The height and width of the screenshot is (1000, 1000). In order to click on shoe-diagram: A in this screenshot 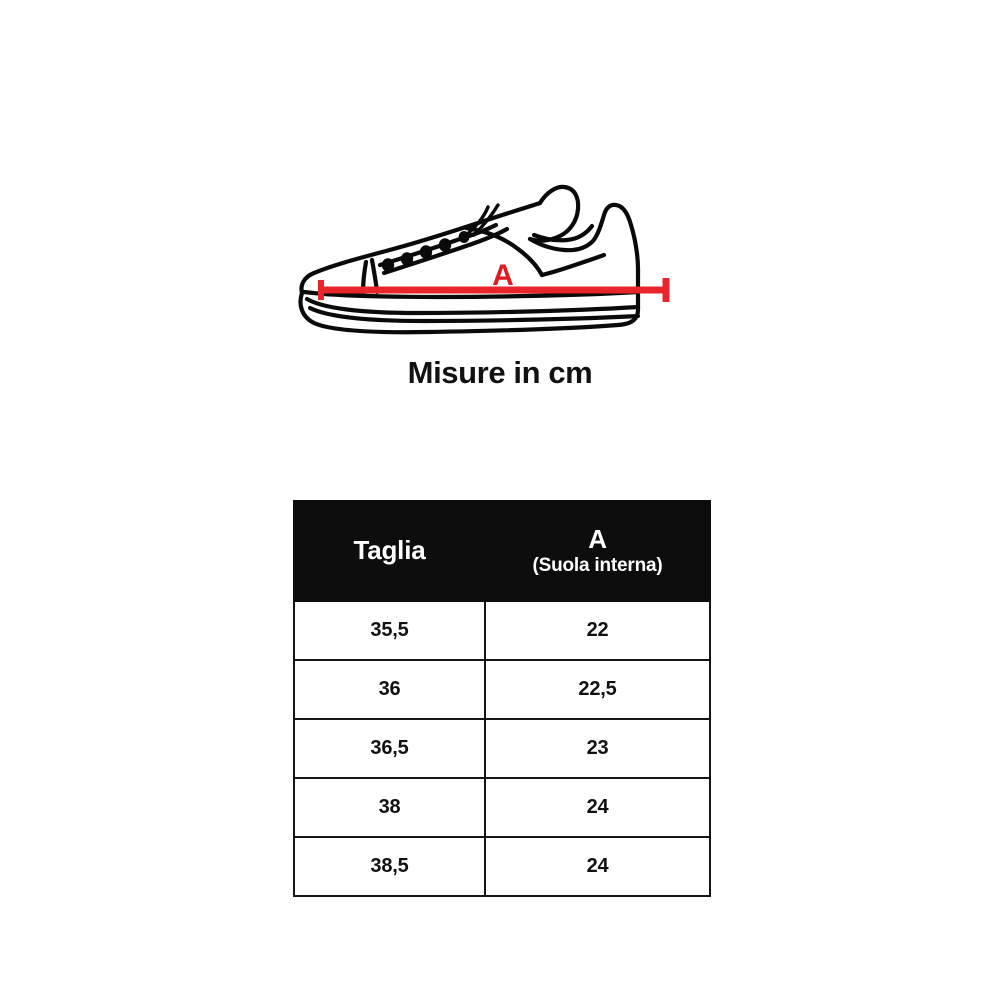, I will do `click(488, 252)`.